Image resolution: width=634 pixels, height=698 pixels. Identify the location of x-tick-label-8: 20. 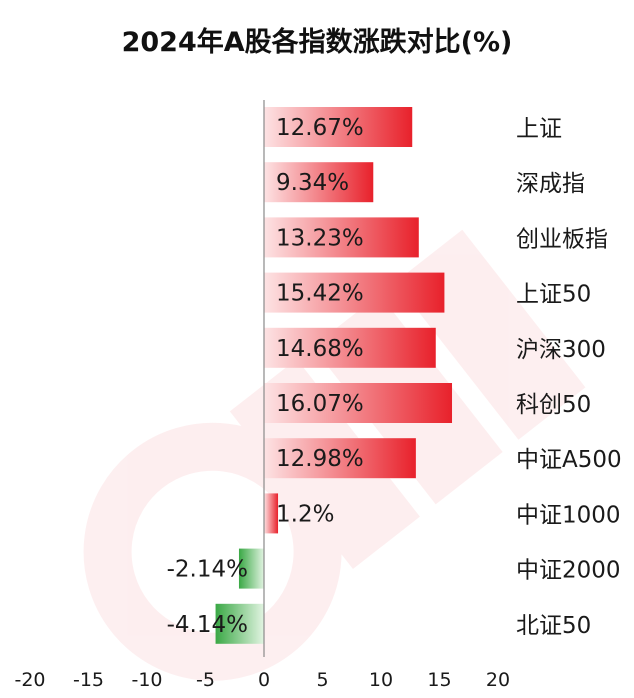
(498, 680).